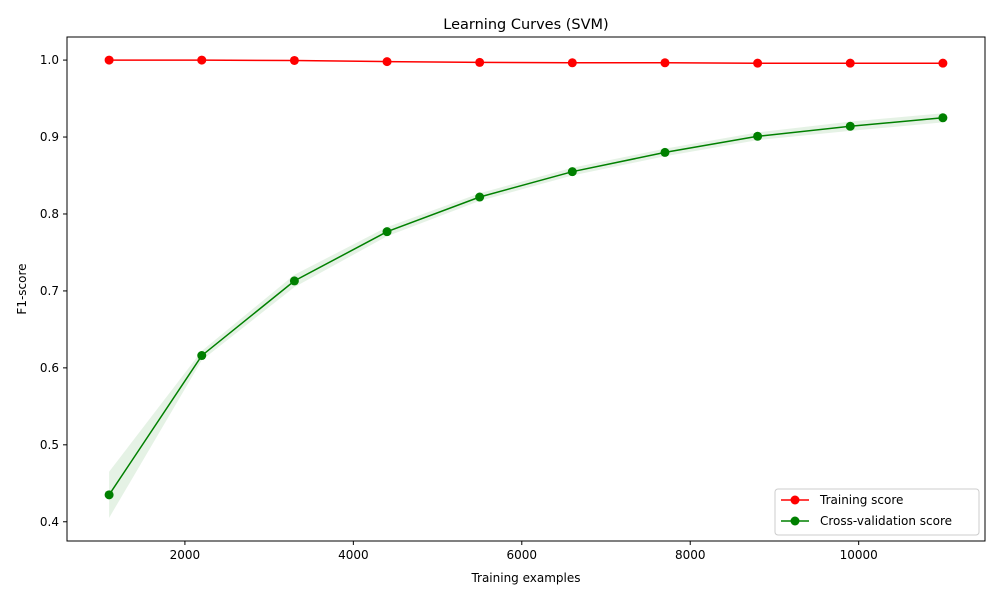 The image size is (1000, 600). Describe the element at coordinates (22, 288) in the screenshot. I see `y-axis-label: F1-score` at that location.